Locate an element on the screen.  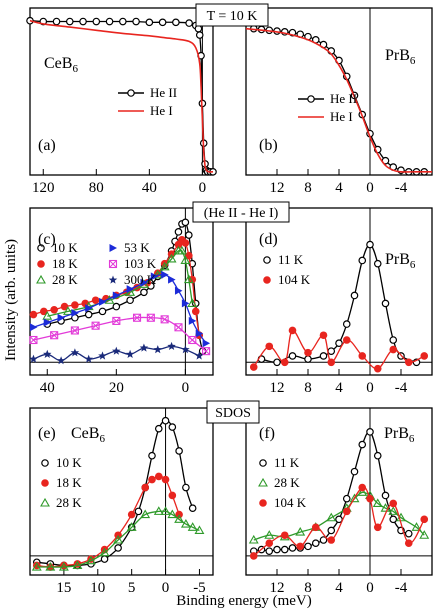
panel-b-label: (b) is located at coordinates (268, 145).